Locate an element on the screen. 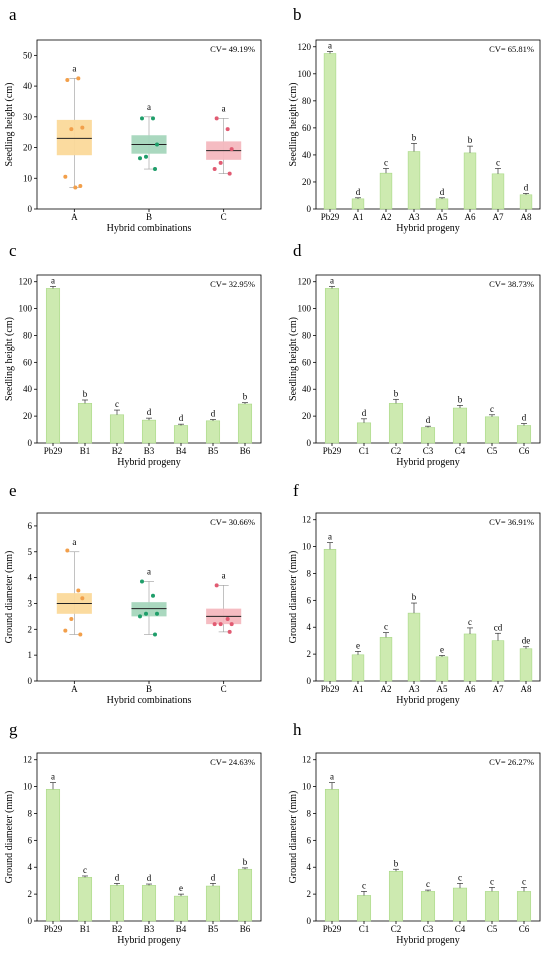 This screenshot has width=550, height=954. bar-A1 is located at coordinates (358, 204).